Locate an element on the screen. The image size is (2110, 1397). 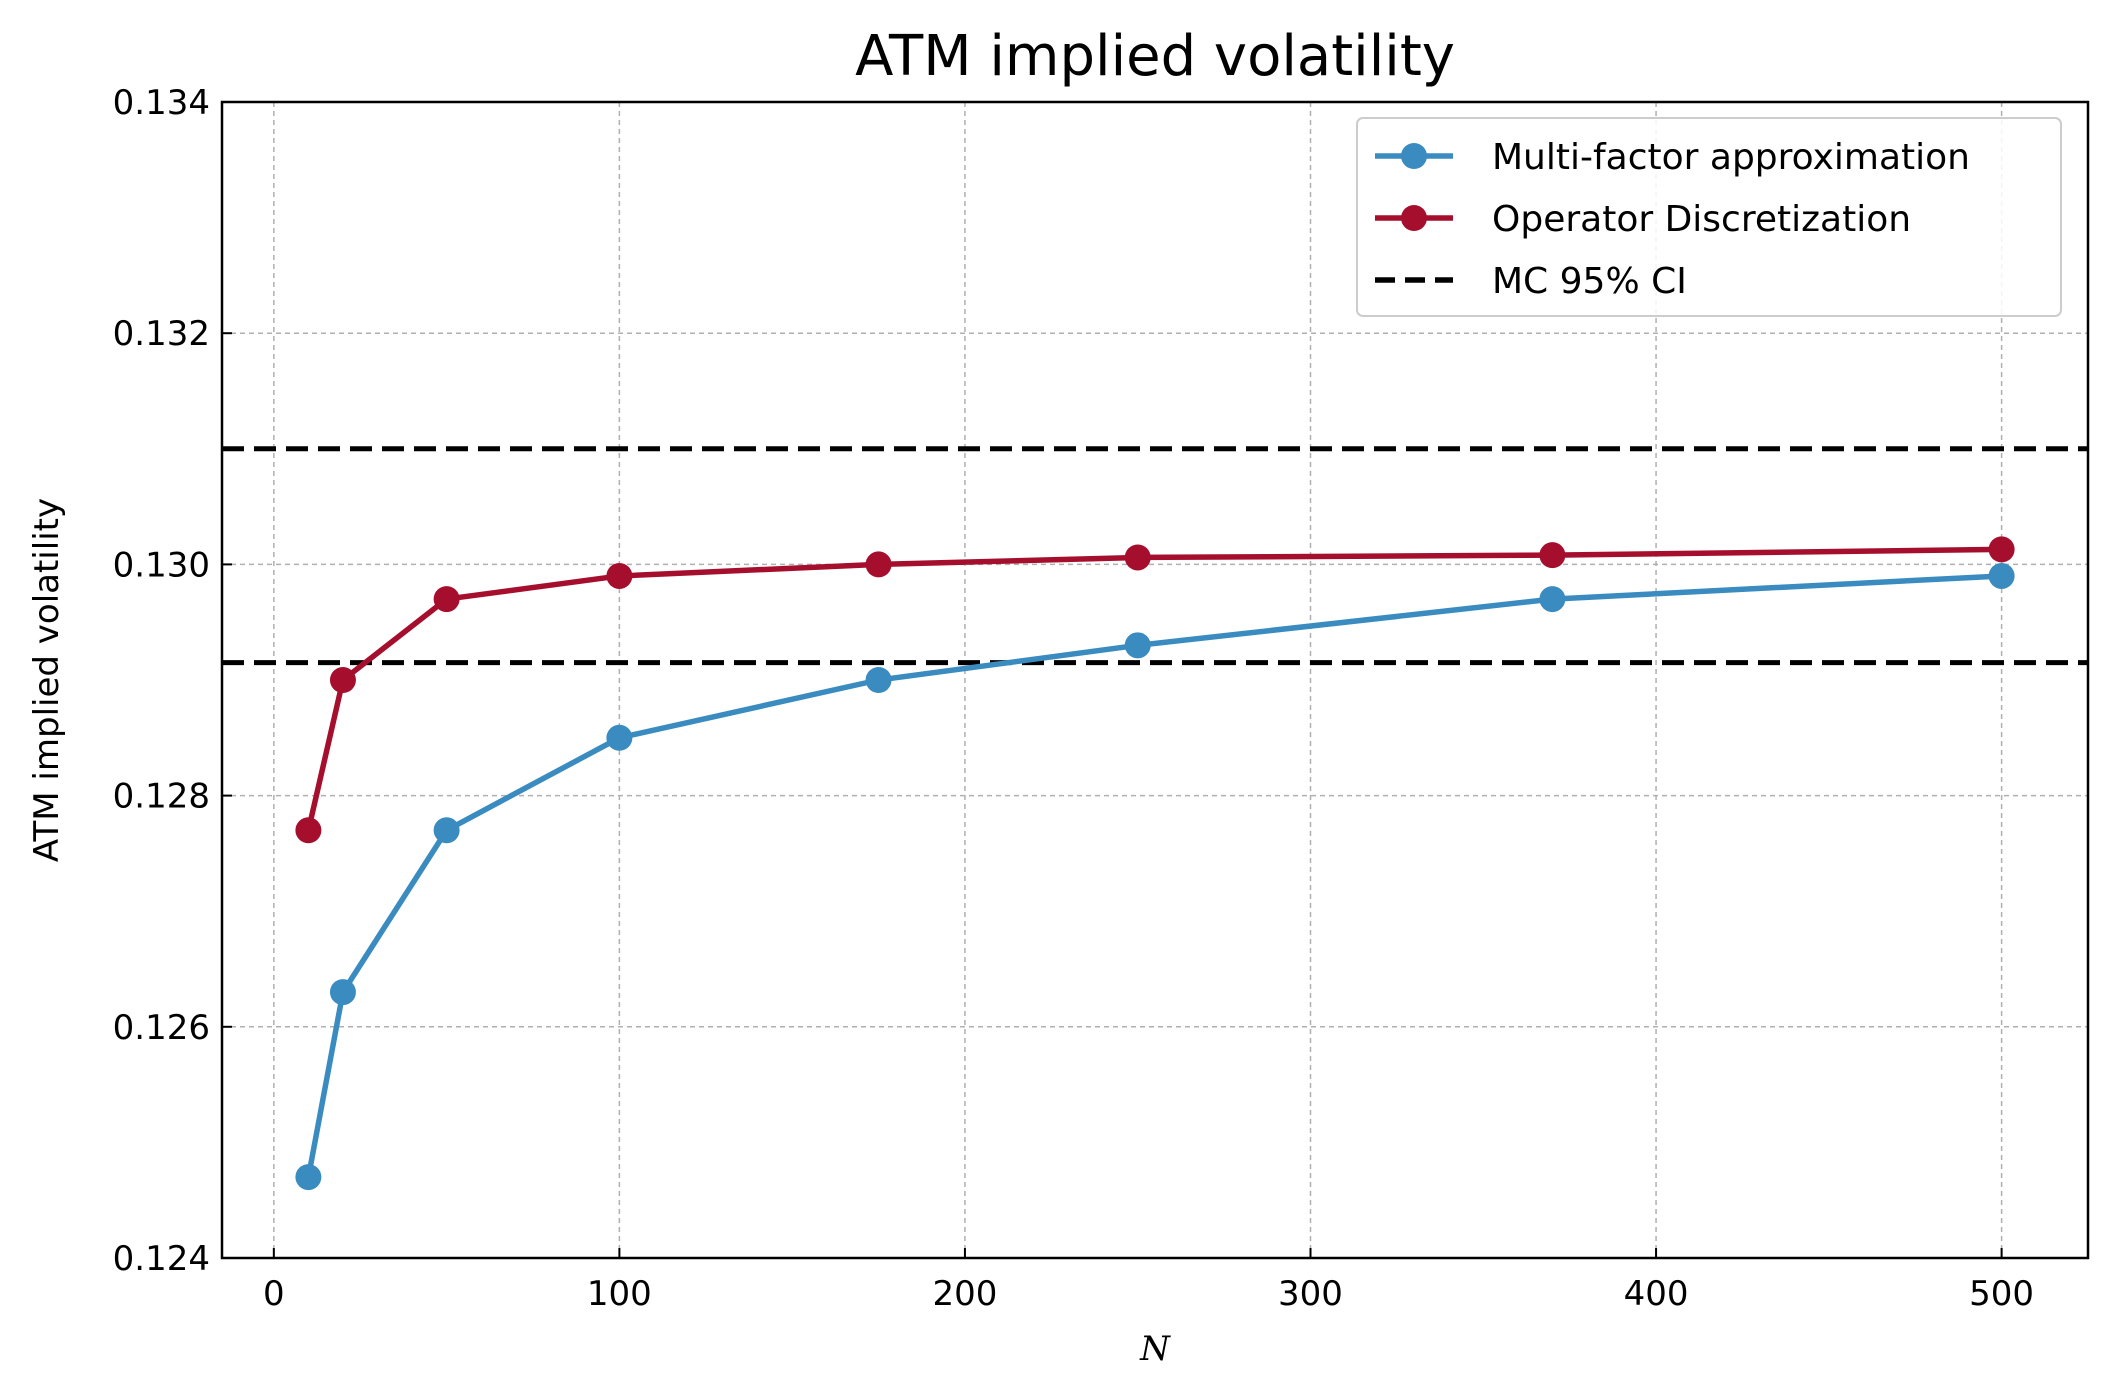
x-tick-label: 100 is located at coordinates (619, 1294).